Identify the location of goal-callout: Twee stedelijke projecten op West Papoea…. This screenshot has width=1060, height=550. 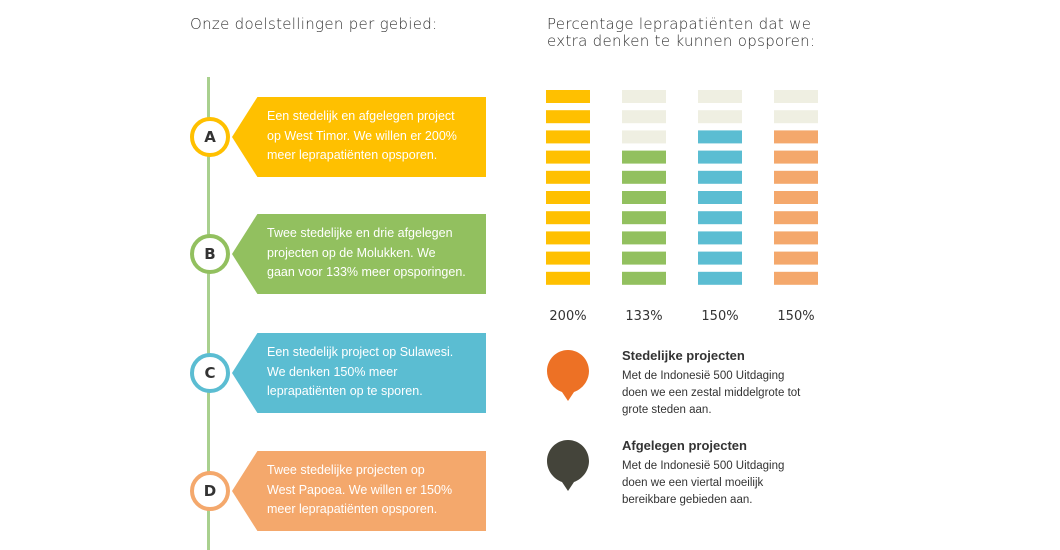
(359, 491).